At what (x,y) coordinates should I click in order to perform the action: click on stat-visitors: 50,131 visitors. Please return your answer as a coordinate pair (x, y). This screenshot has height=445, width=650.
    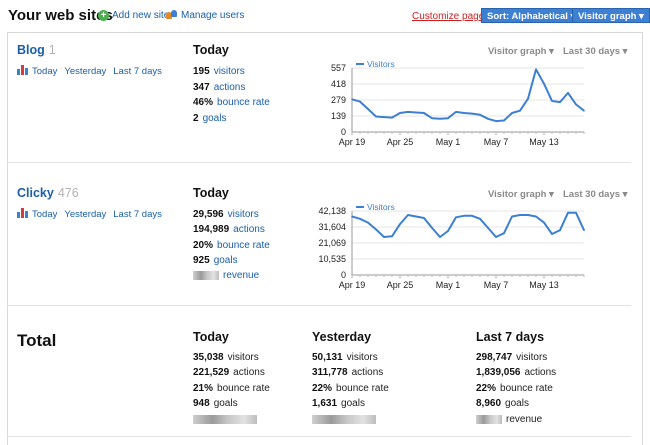
    Looking at the image, I should click on (345, 357).